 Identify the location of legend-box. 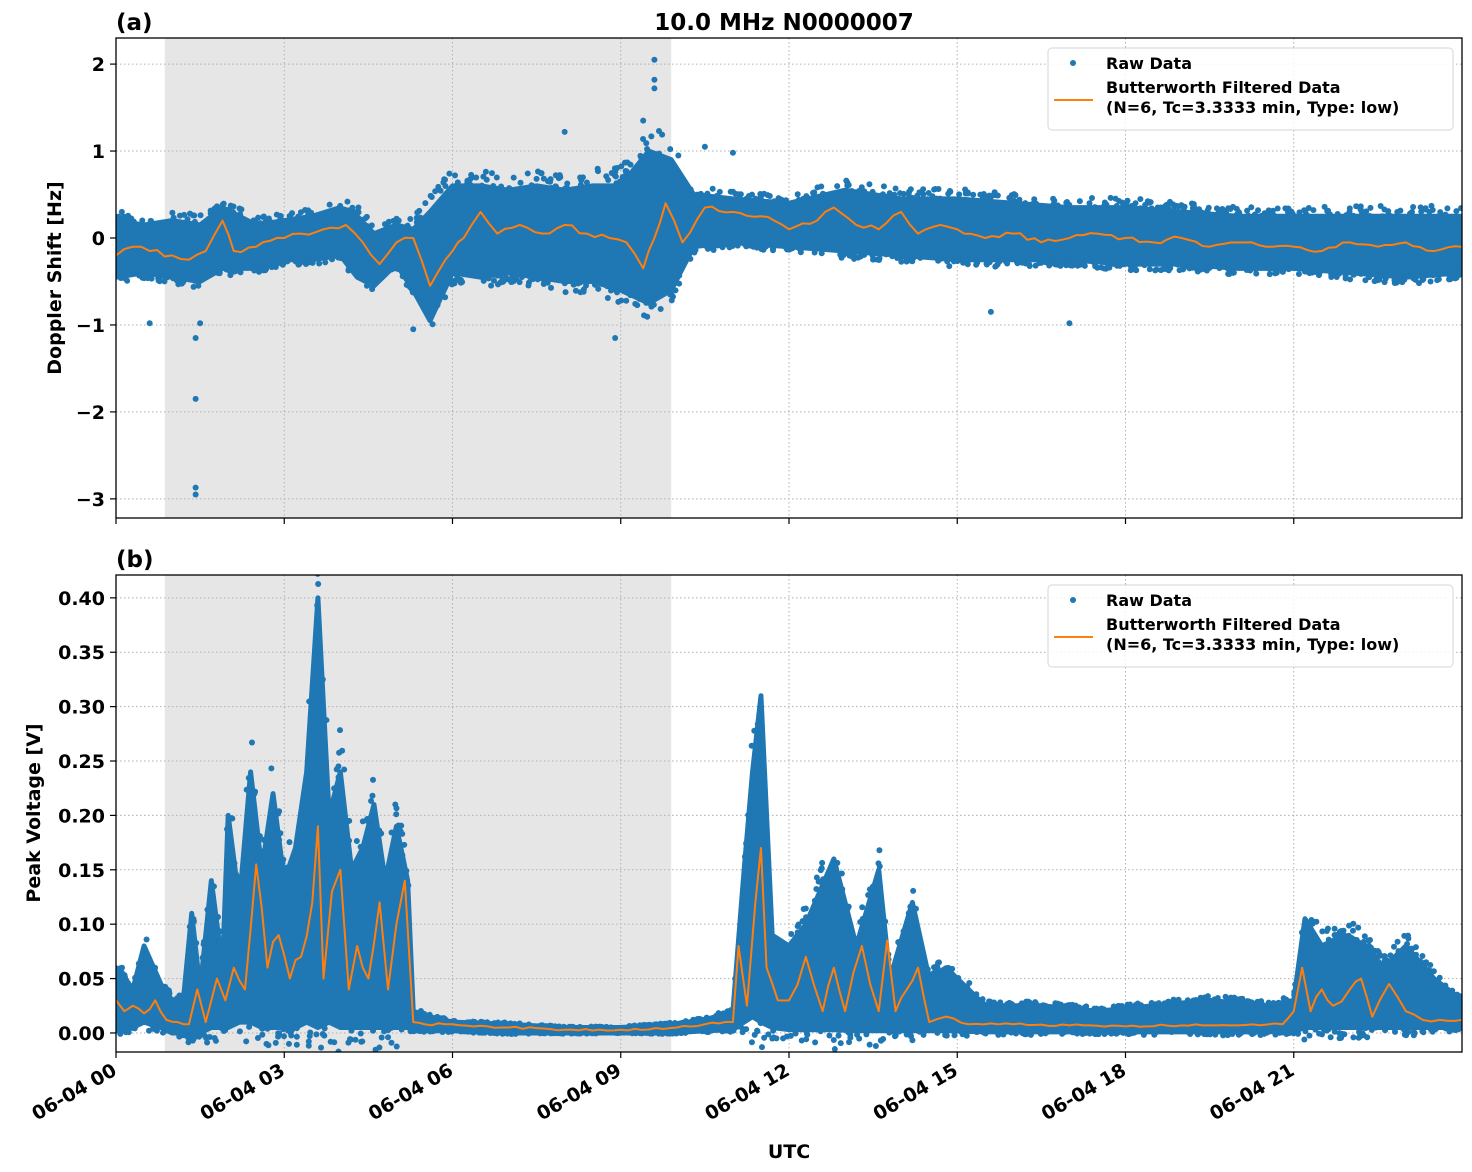
(1250, 89).